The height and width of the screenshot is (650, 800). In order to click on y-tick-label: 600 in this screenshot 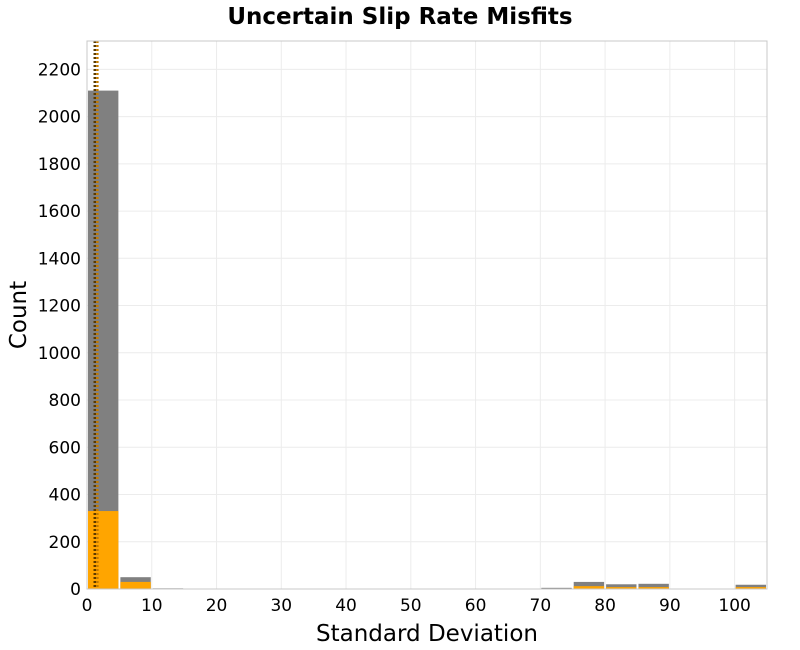, I will do `click(65, 448)`.